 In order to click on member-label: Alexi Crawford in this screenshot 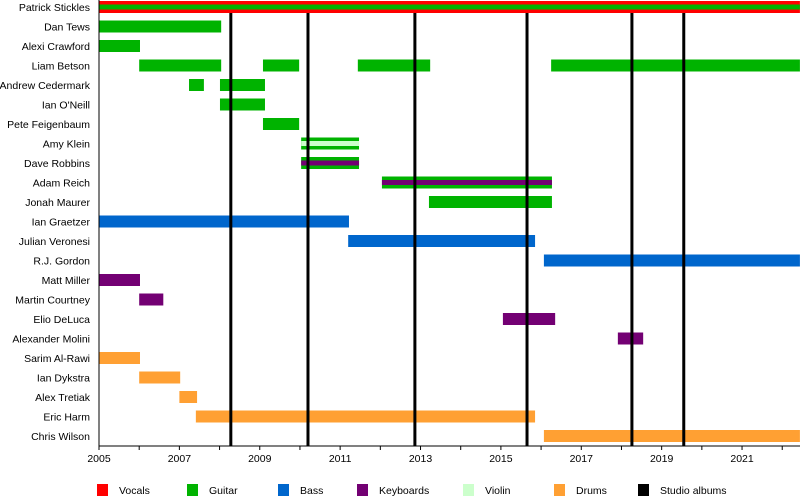, I will do `click(56, 47)`.